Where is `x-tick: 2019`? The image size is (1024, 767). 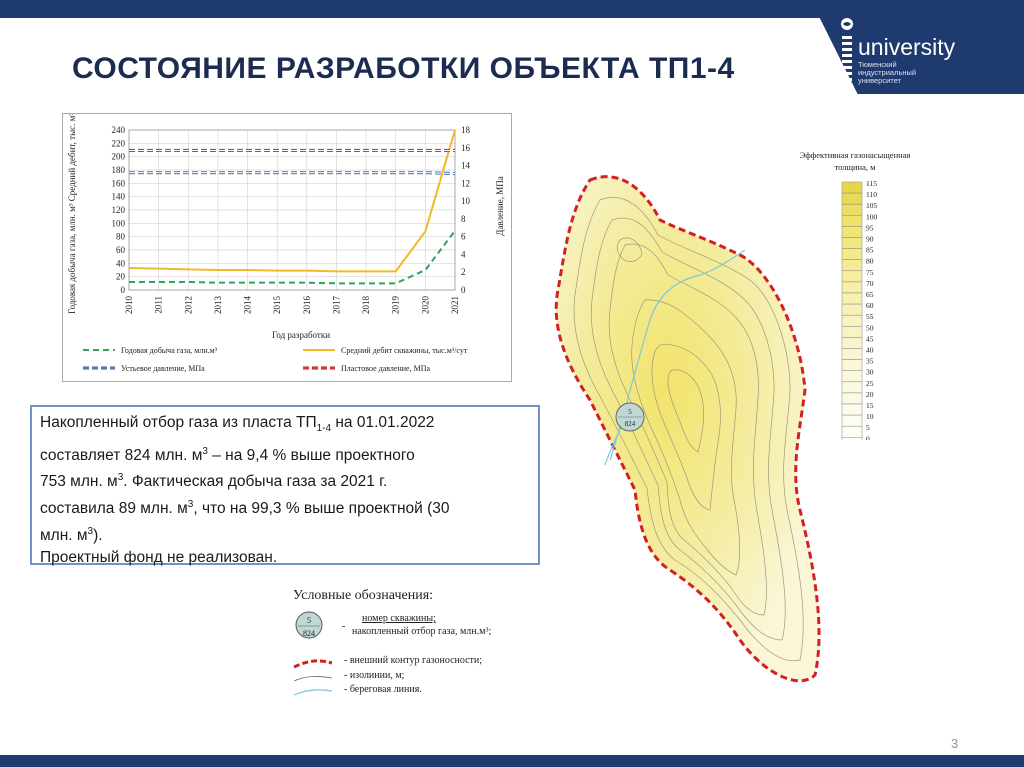
x-tick: 2019 is located at coordinates (396, 305).